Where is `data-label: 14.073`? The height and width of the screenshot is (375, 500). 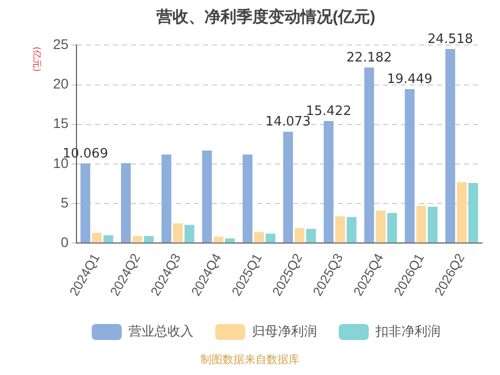
data-label: 14.073 is located at coordinates (288, 122).